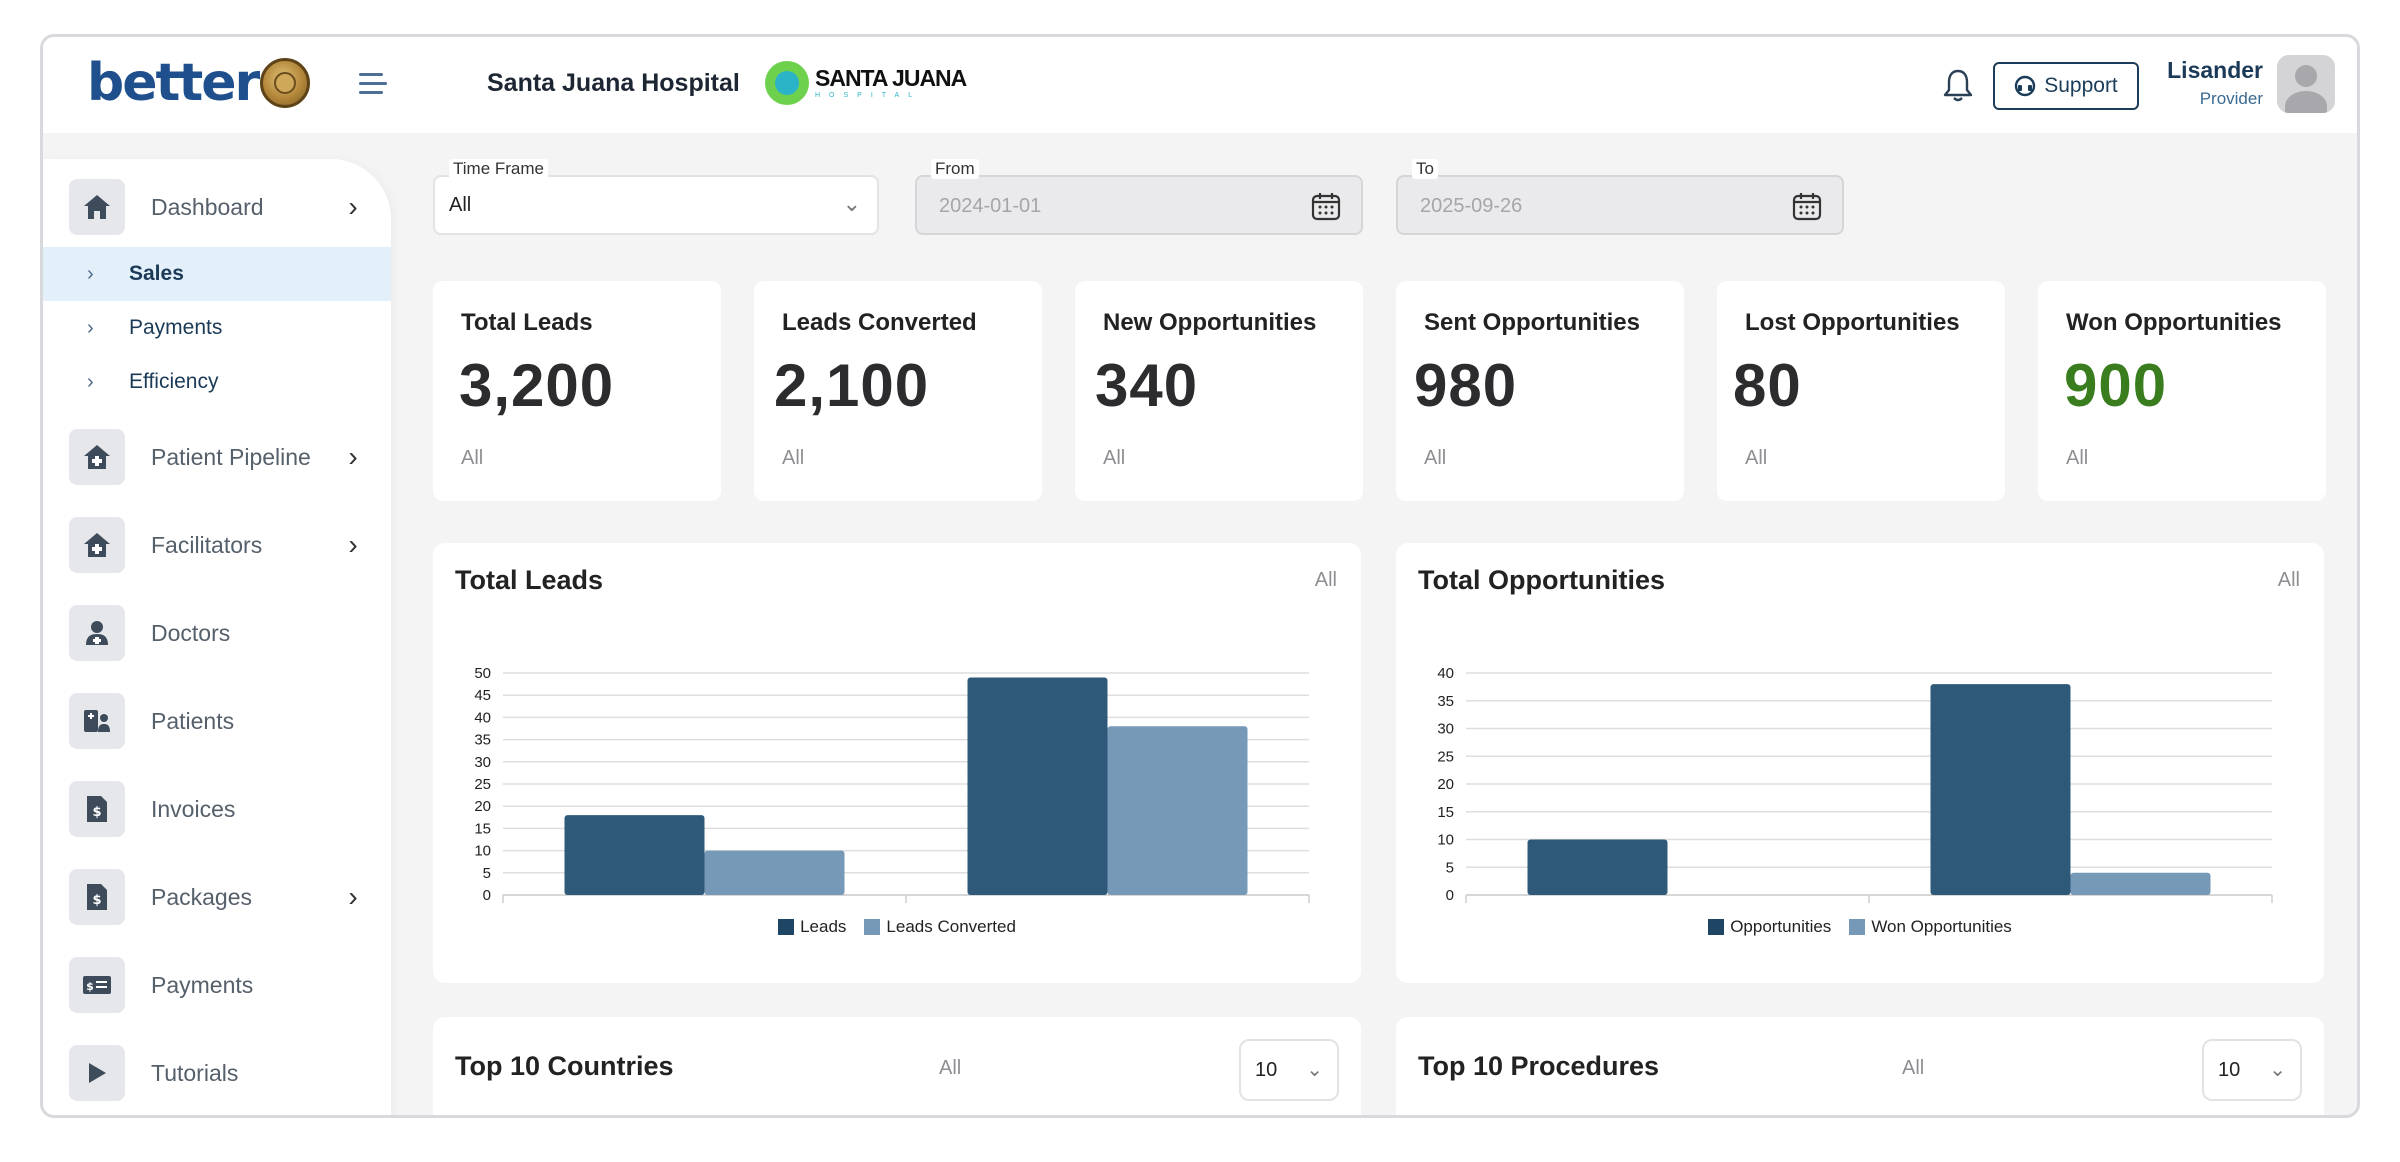  I want to click on y-tick-label: 50, so click(482, 673).